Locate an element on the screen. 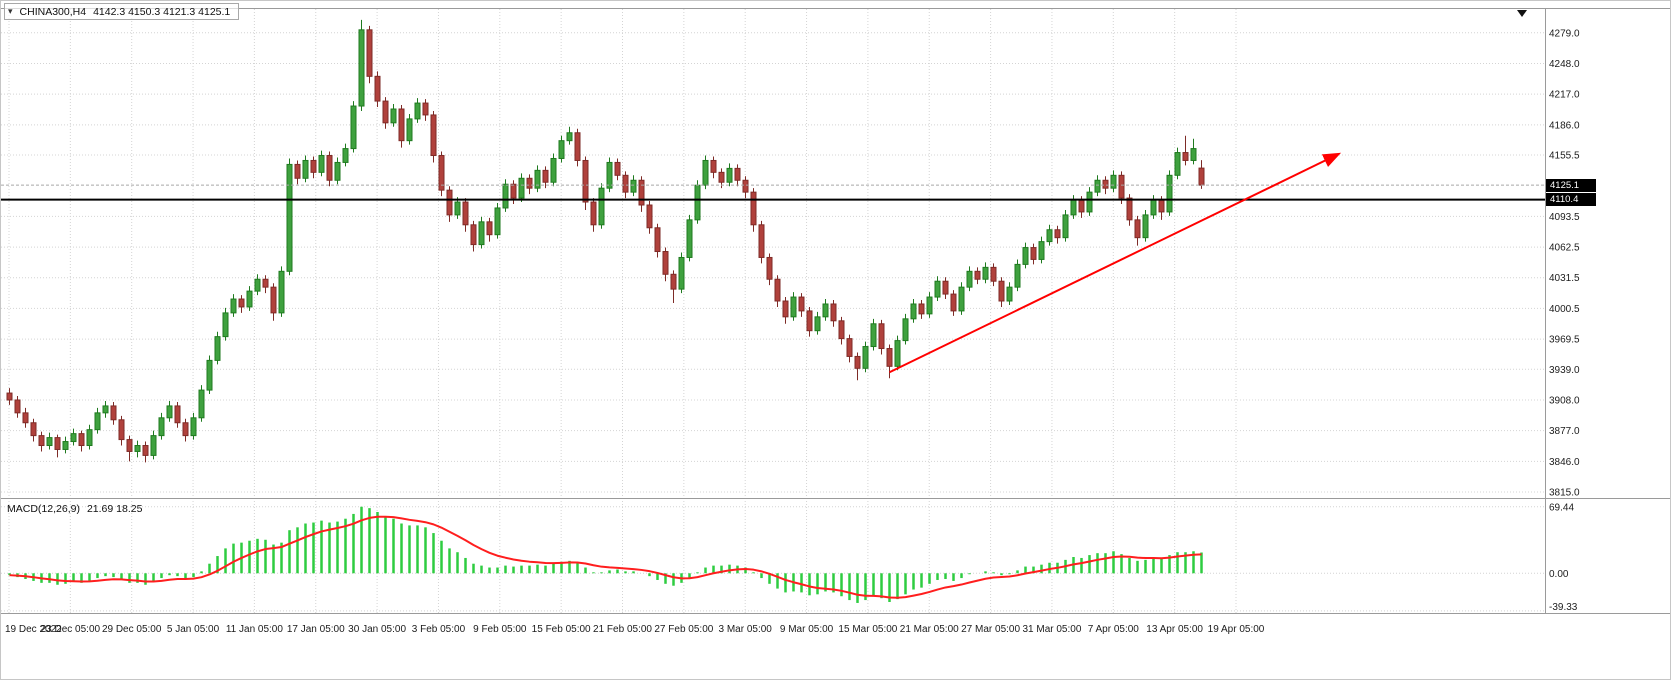 The width and height of the screenshot is (1671, 680). one-click-trading-icon: ▾ is located at coordinates (10, 11).